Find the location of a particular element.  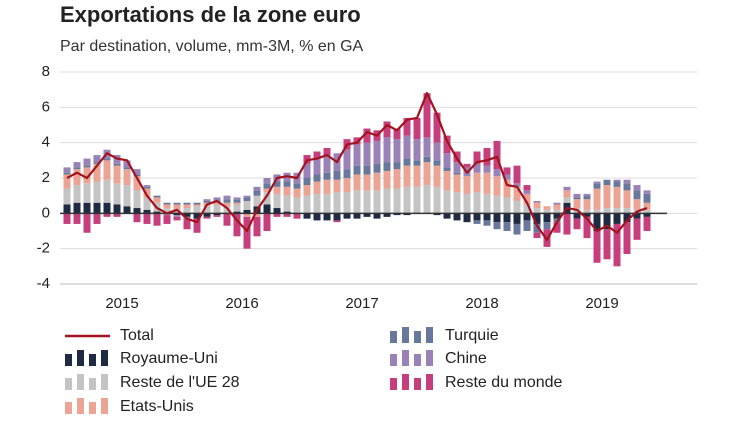

legend-label: Total is located at coordinates (137, 335).